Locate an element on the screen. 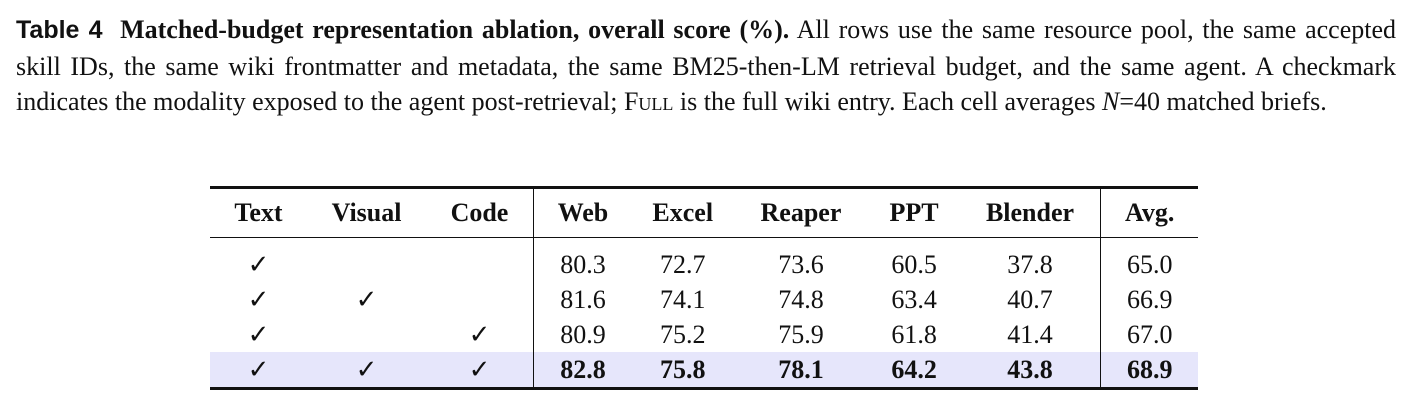 The height and width of the screenshot is (420, 1414). caption-n-symbol: N is located at coordinates (1110, 101).